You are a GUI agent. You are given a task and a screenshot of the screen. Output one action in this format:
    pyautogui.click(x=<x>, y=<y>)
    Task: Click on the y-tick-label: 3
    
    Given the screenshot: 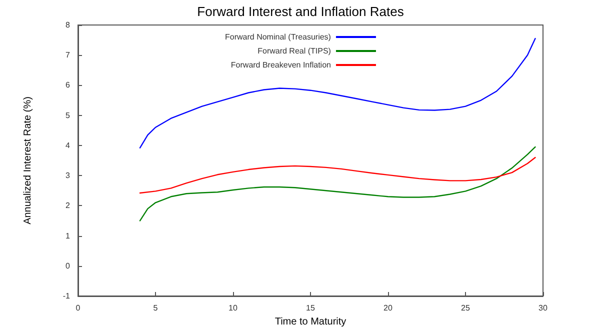 What is the action you would take?
    pyautogui.click(x=68, y=175)
    